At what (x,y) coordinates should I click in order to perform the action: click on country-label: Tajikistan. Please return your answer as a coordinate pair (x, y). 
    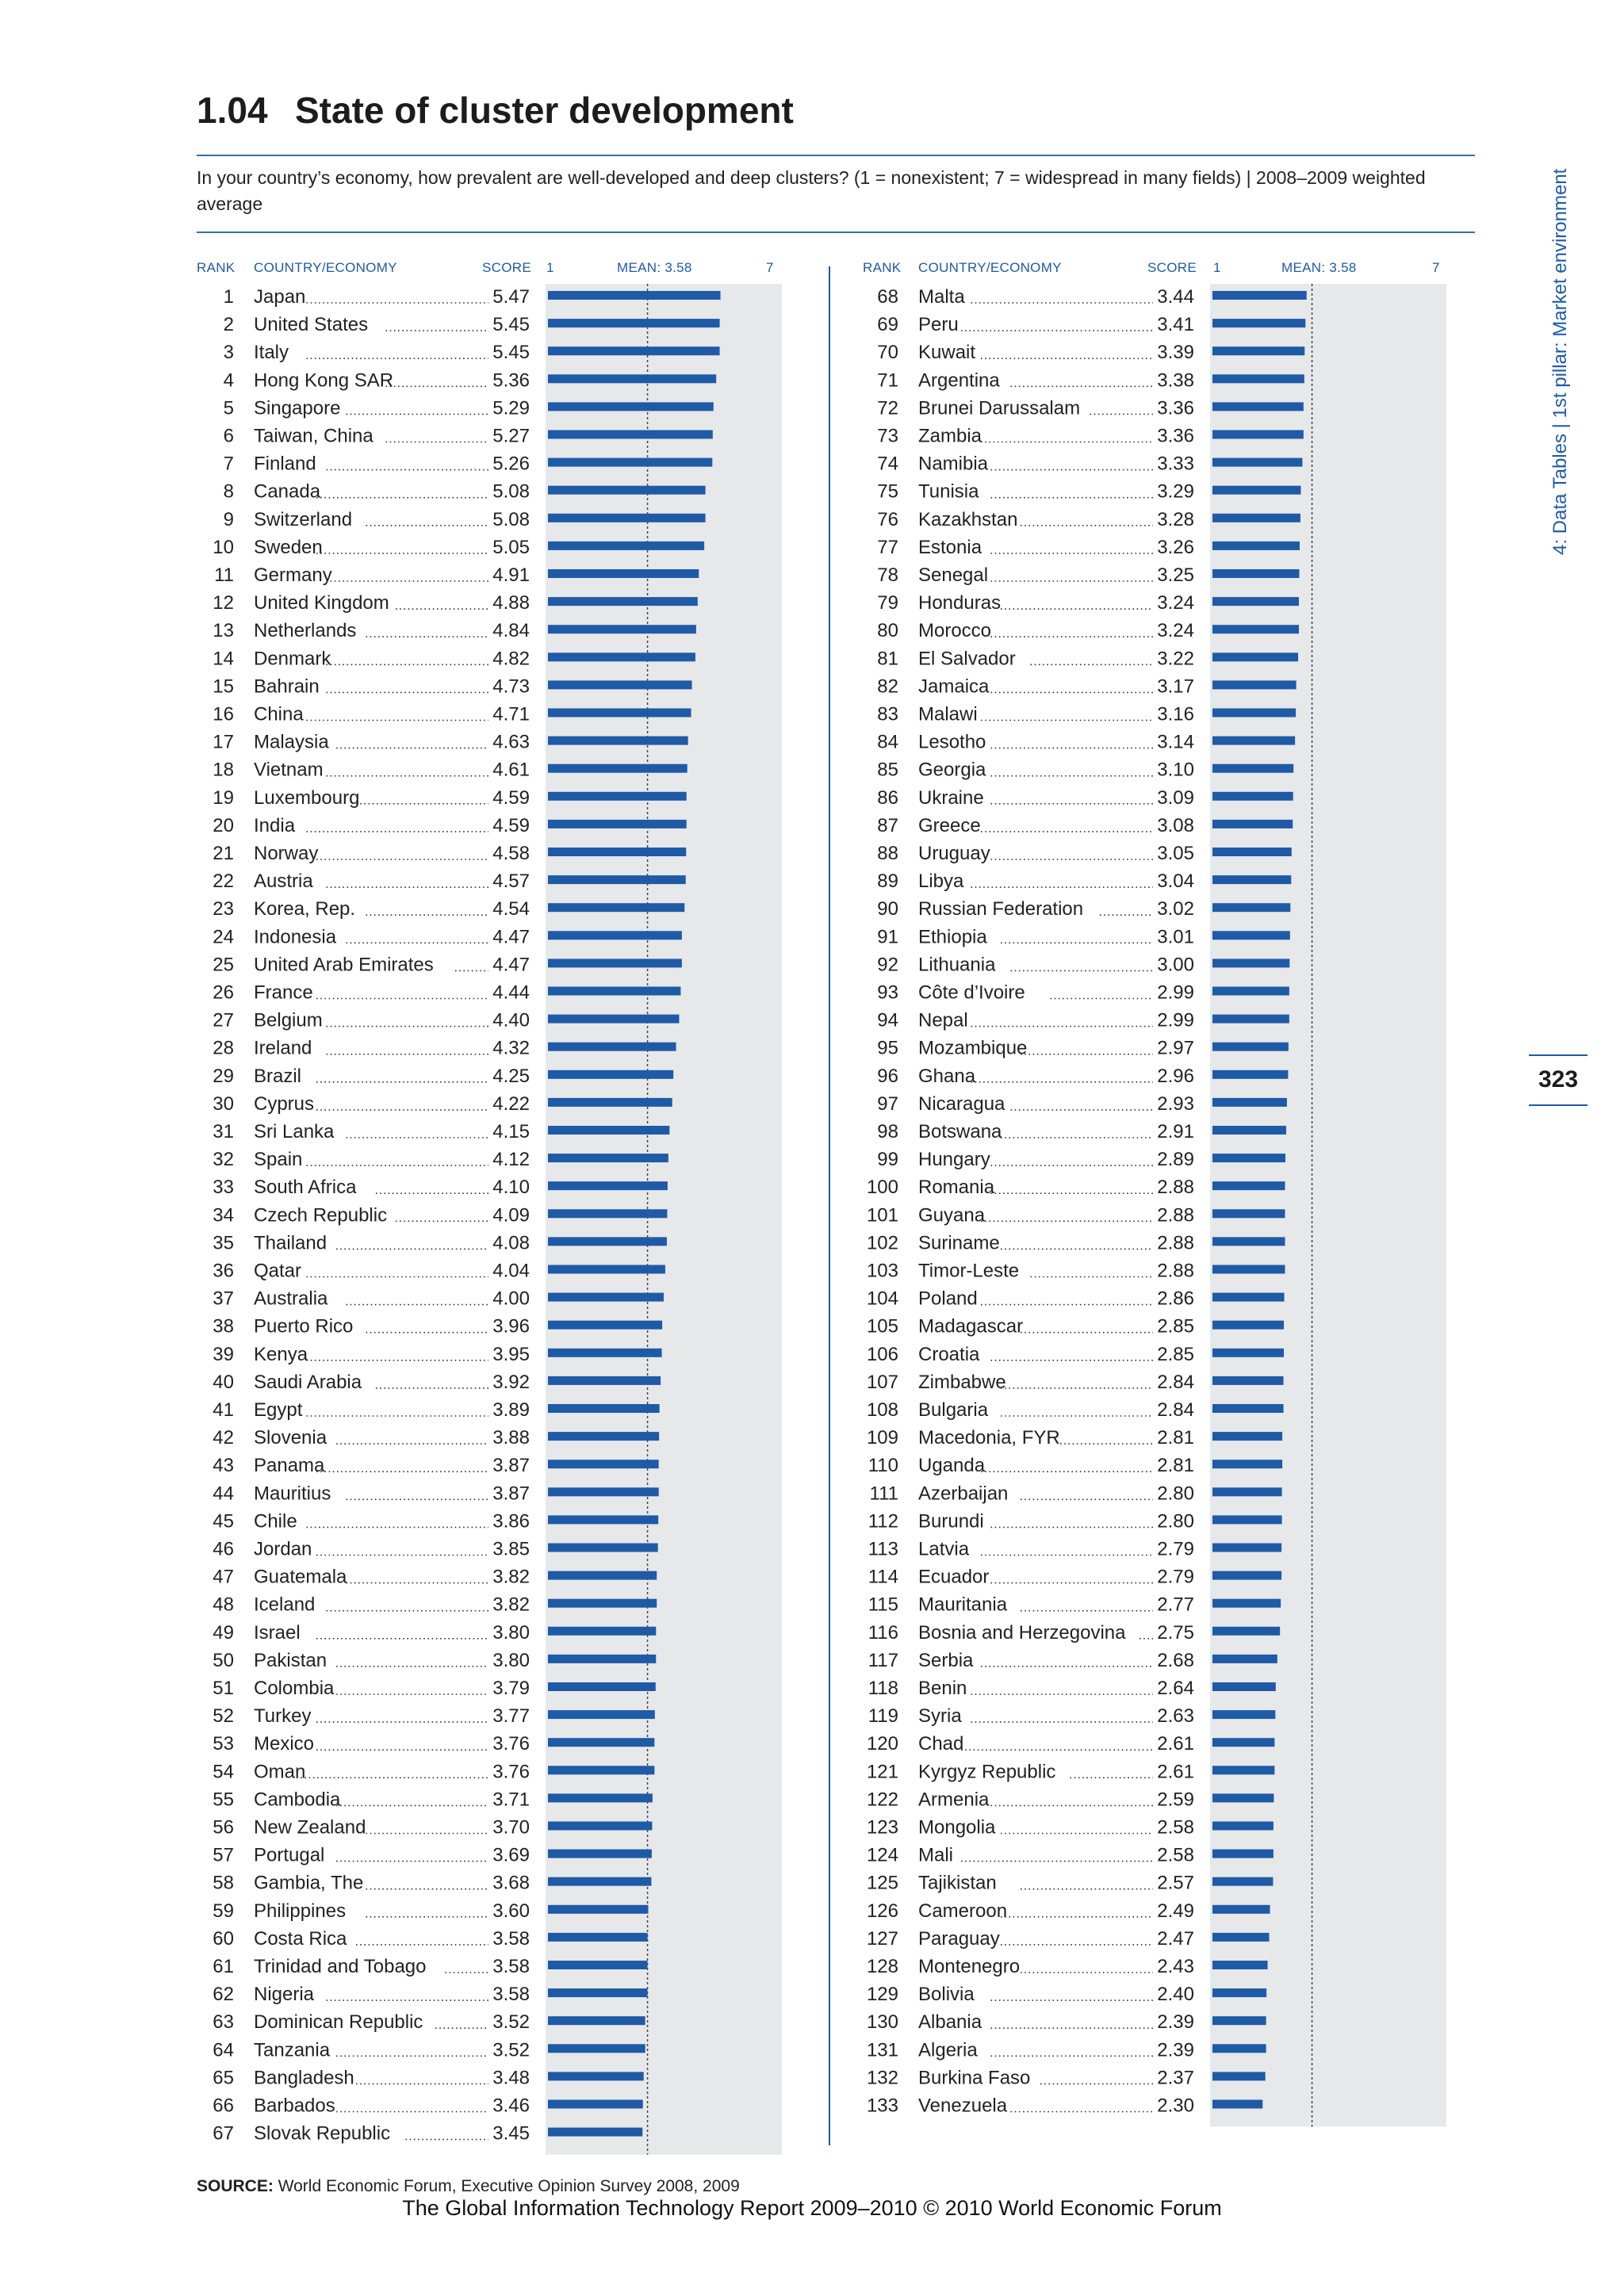
    Looking at the image, I should click on (957, 1884).